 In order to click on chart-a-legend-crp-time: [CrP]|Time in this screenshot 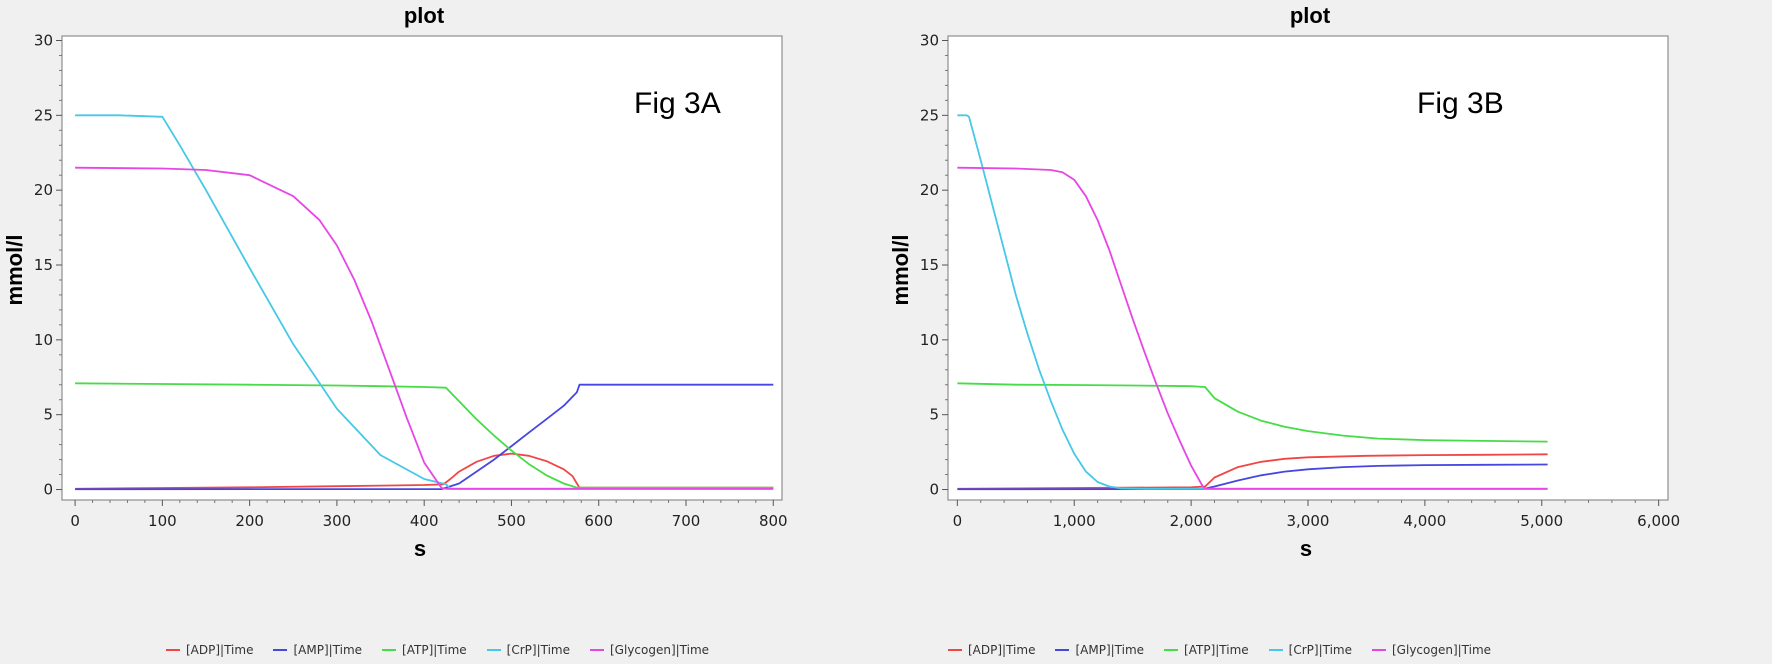, I will do `click(528, 650)`.